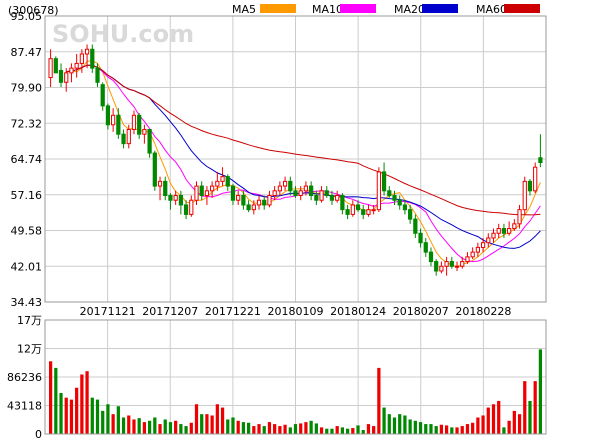  Describe the element at coordinates (27, 16) in the screenshot. I see `price-tick-label: 95.05` at that location.